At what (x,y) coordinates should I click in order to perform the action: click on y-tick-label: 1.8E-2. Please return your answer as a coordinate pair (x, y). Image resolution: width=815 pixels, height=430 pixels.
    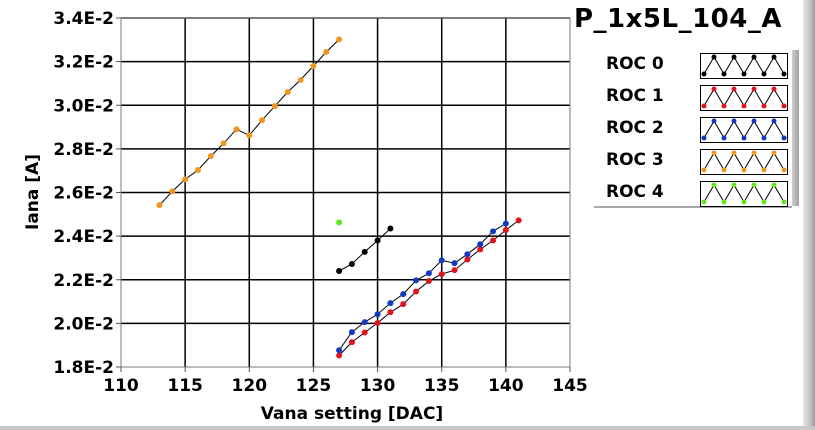
    Looking at the image, I should click on (83, 368).